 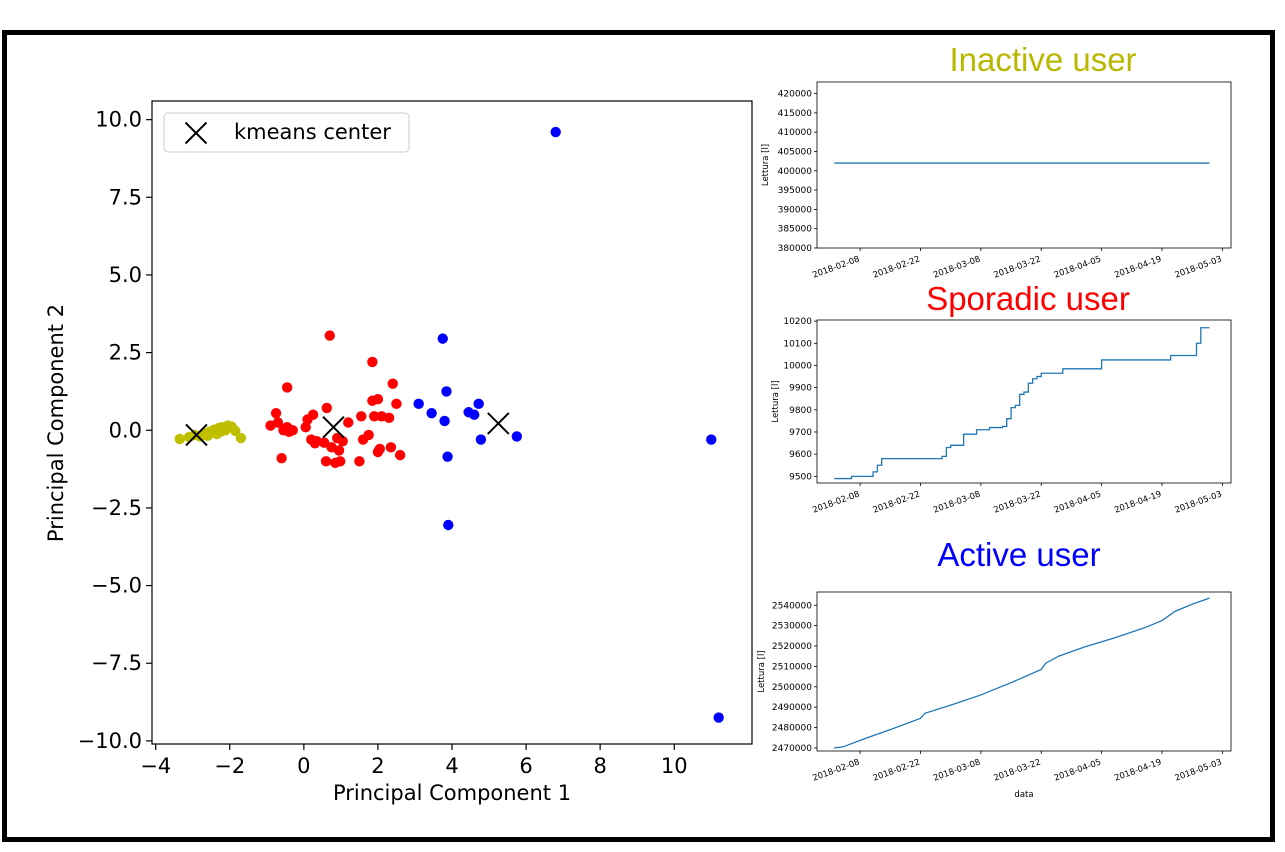 I want to click on y-tick-label: 415000, so click(x=795, y=114).